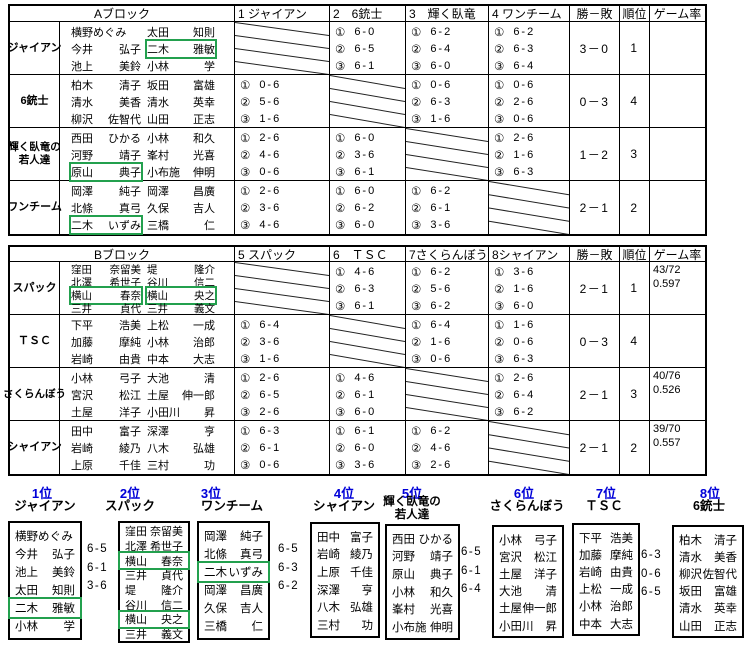  I want to click on game-score-line: ③ 6-4, so click(529, 66).